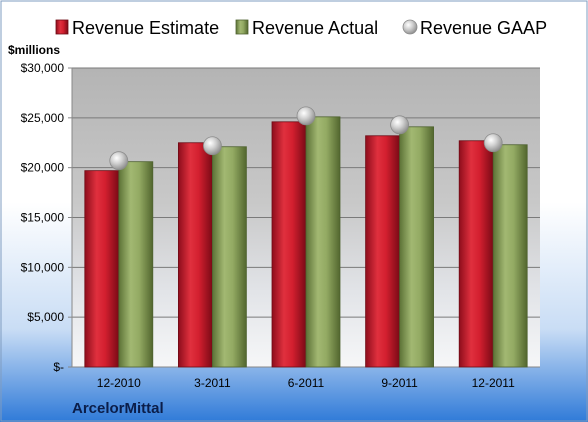  What do you see at coordinates (145, 28) in the screenshot?
I see `legend-label-revenue-estimate: Revenue Estimate` at bounding box center [145, 28].